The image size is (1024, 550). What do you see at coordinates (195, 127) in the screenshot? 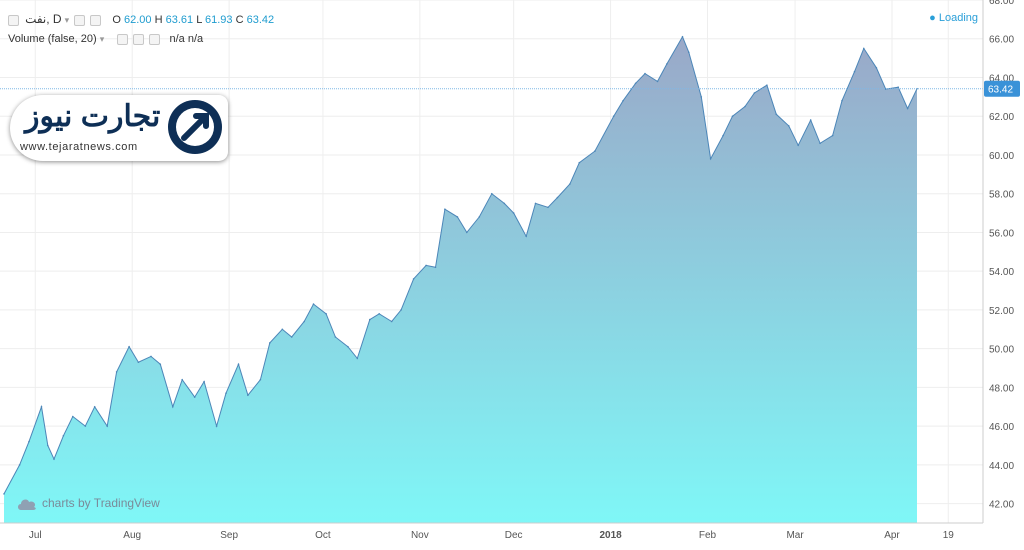
I see `brand-mark-icon` at bounding box center [195, 127].